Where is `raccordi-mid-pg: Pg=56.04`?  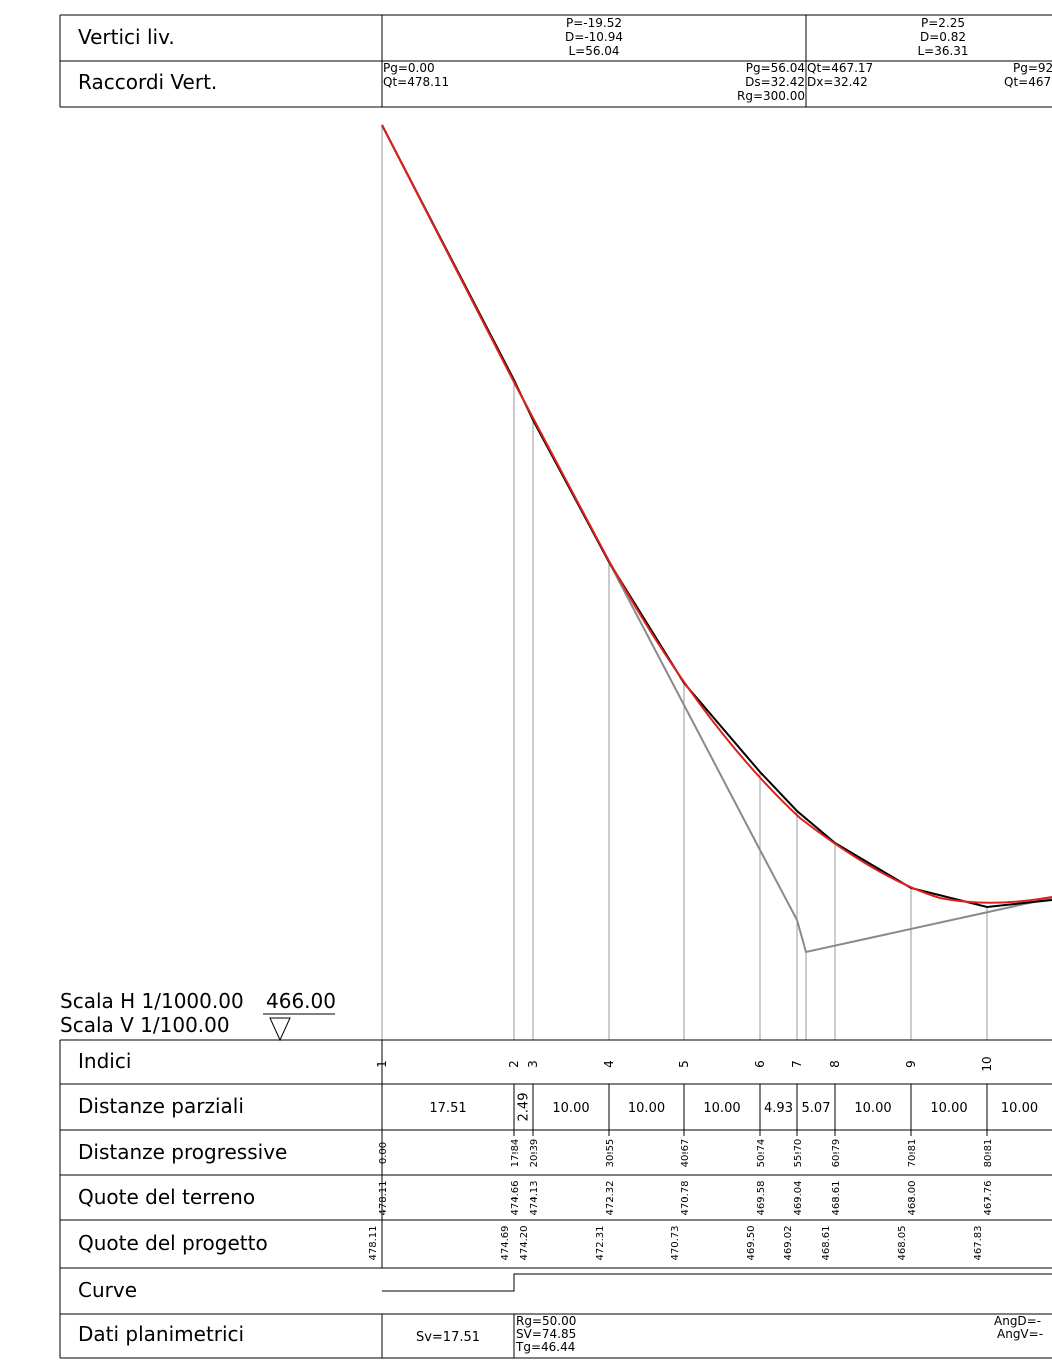 raccordi-mid-pg: Pg=56.04 is located at coordinates (775, 68).